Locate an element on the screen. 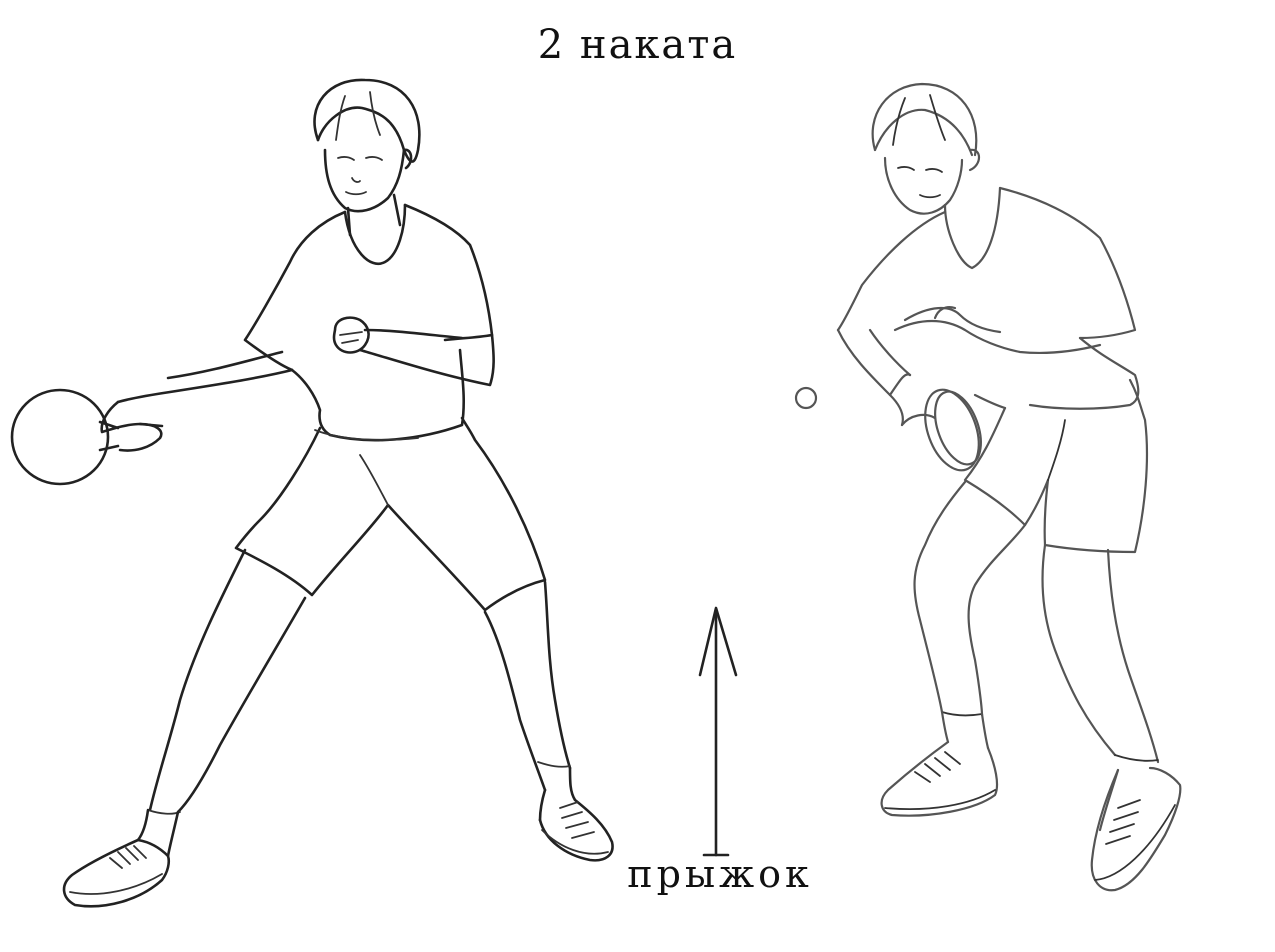 The width and height of the screenshot is (1275, 952). diagram-title: 2 наката is located at coordinates (637, 45).